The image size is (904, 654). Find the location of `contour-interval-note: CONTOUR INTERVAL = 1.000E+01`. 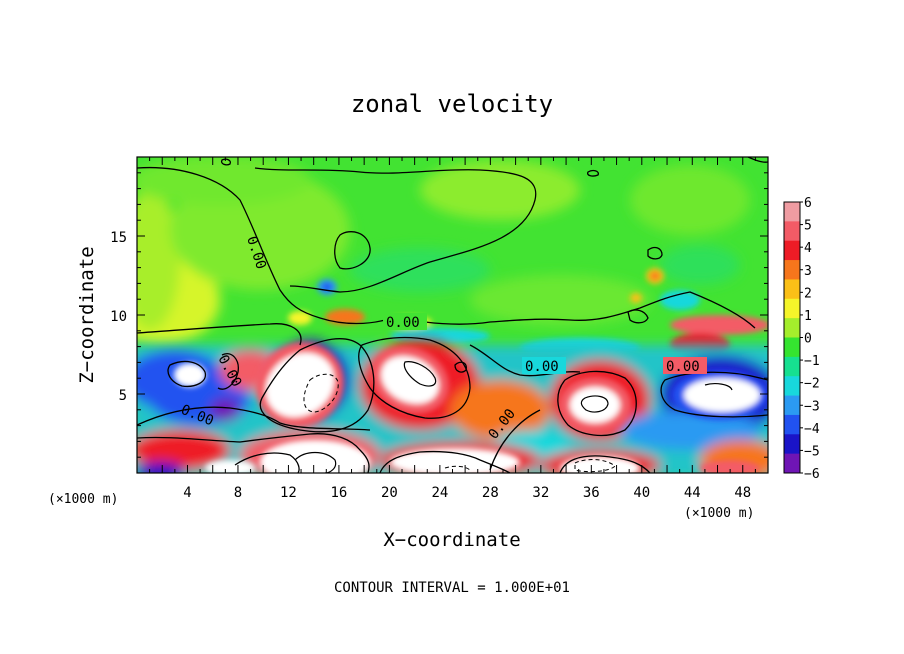

contour-interval-note: CONTOUR INTERVAL = 1.000E+01 is located at coordinates (452, 588).